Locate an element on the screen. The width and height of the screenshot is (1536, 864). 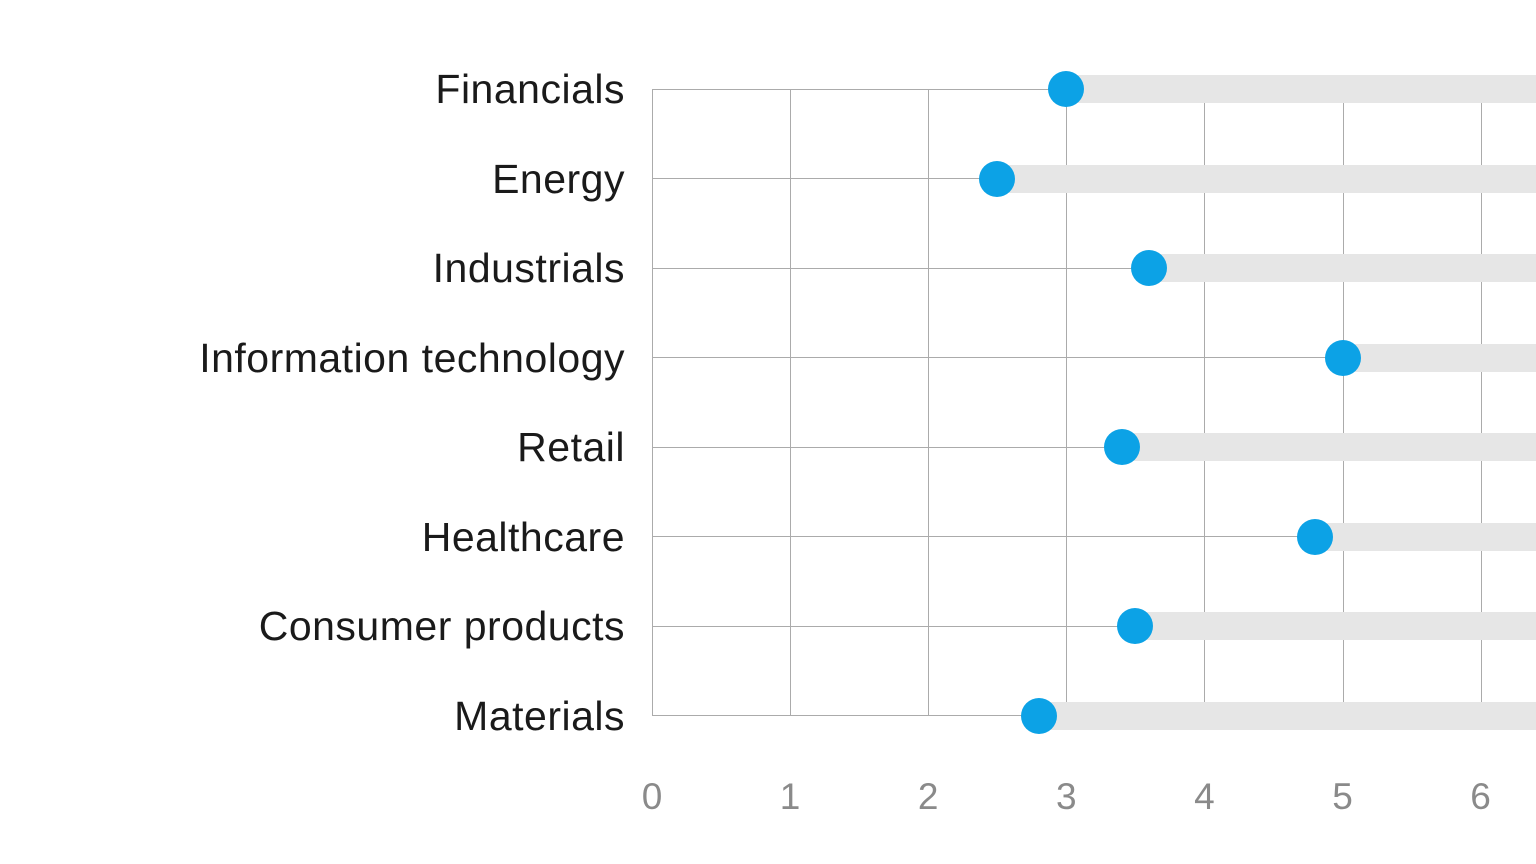
category-label: Healthcare is located at coordinates (523, 536).